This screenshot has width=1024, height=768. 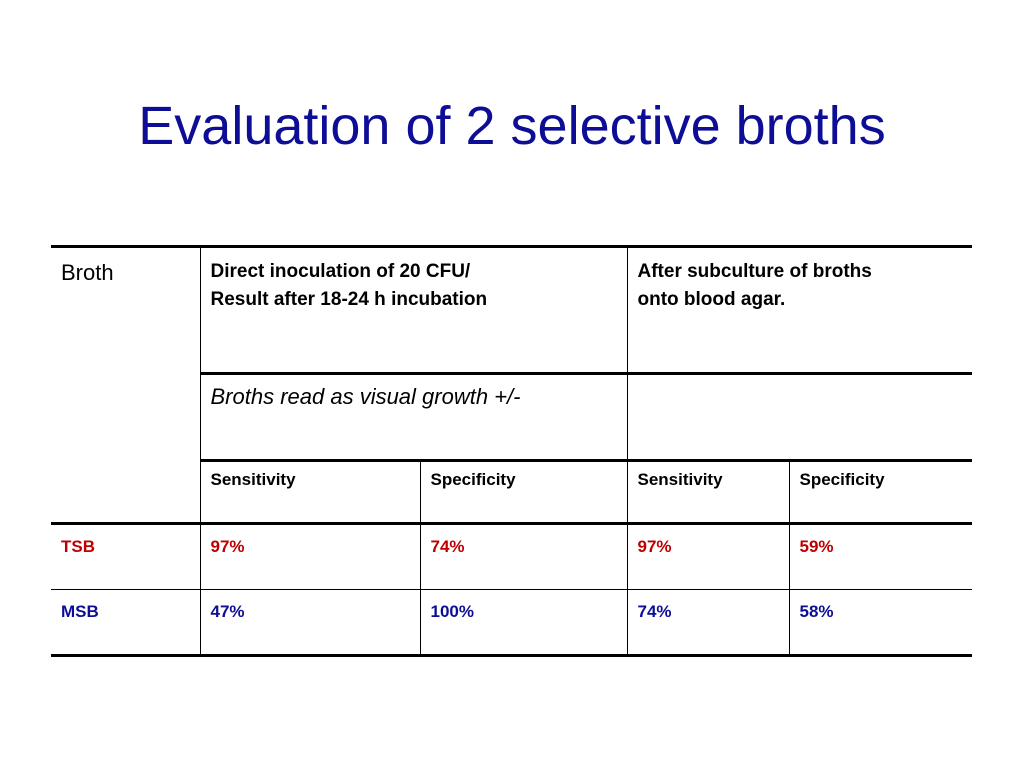 I want to click on metric-header-subculture-specificity: Specificity, so click(x=880, y=491).